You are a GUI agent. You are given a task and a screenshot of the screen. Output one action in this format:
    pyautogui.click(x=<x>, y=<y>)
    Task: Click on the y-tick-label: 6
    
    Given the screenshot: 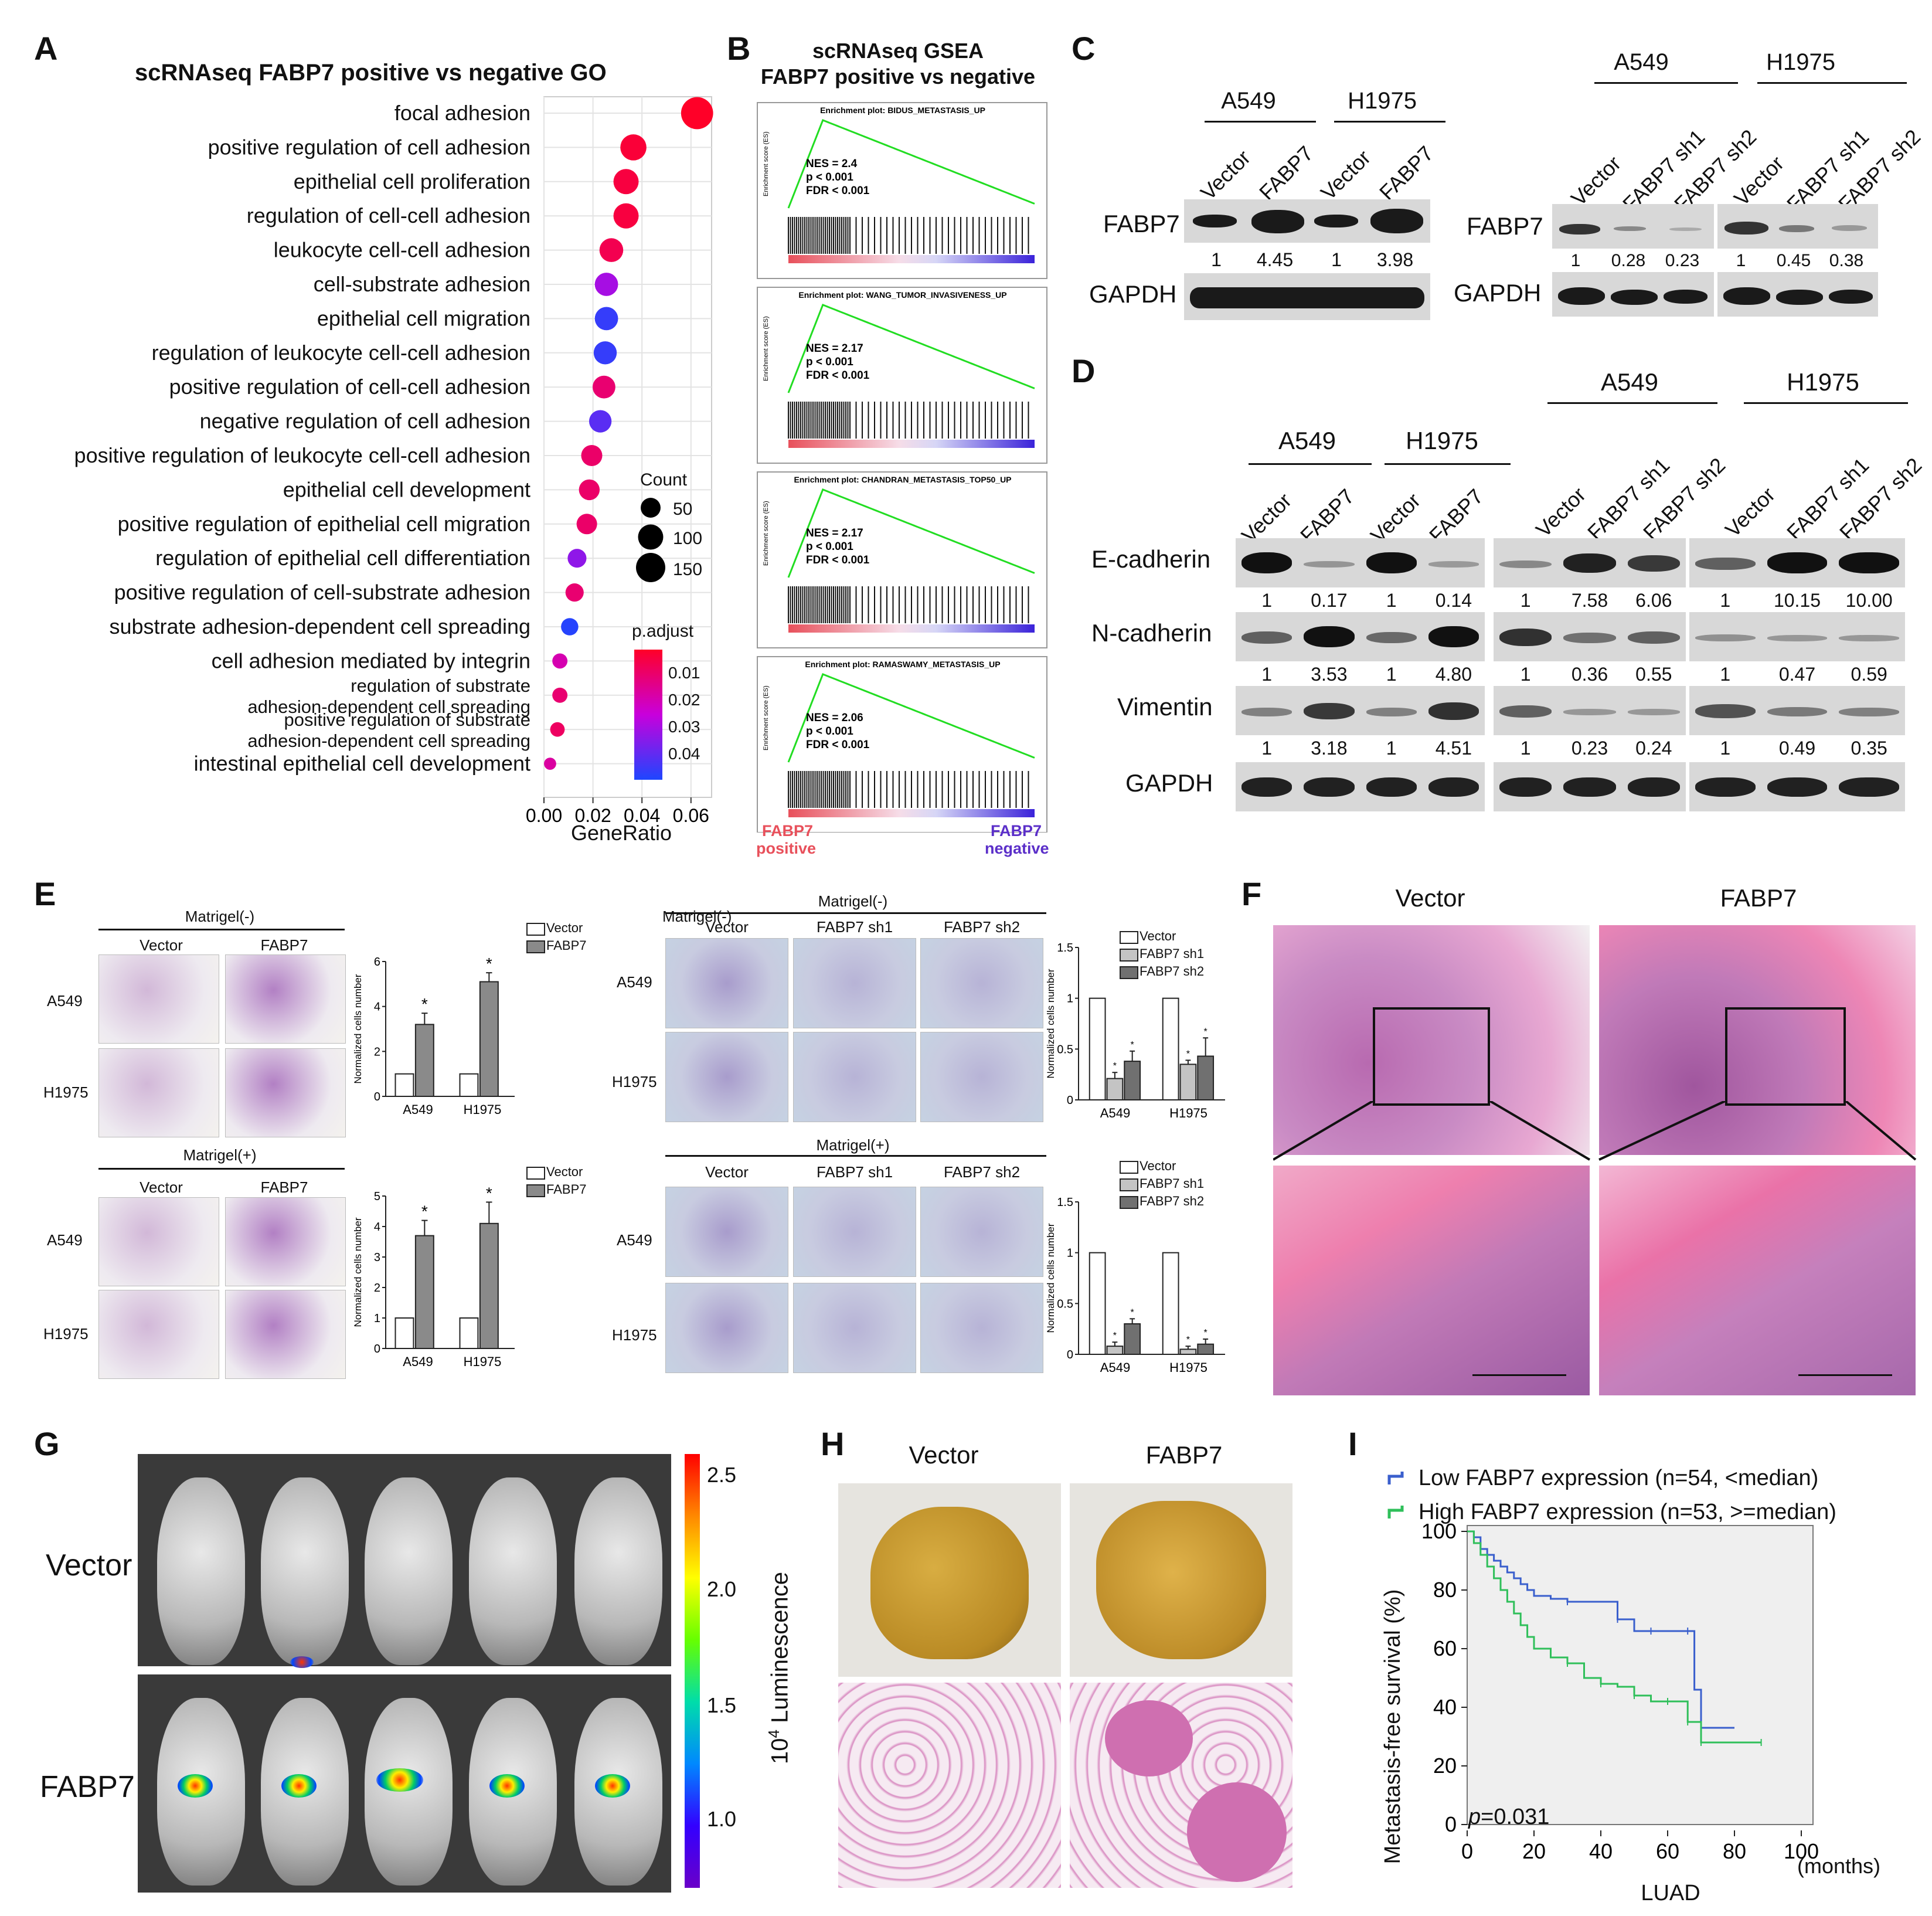 What is the action you would take?
    pyautogui.click(x=377, y=962)
    